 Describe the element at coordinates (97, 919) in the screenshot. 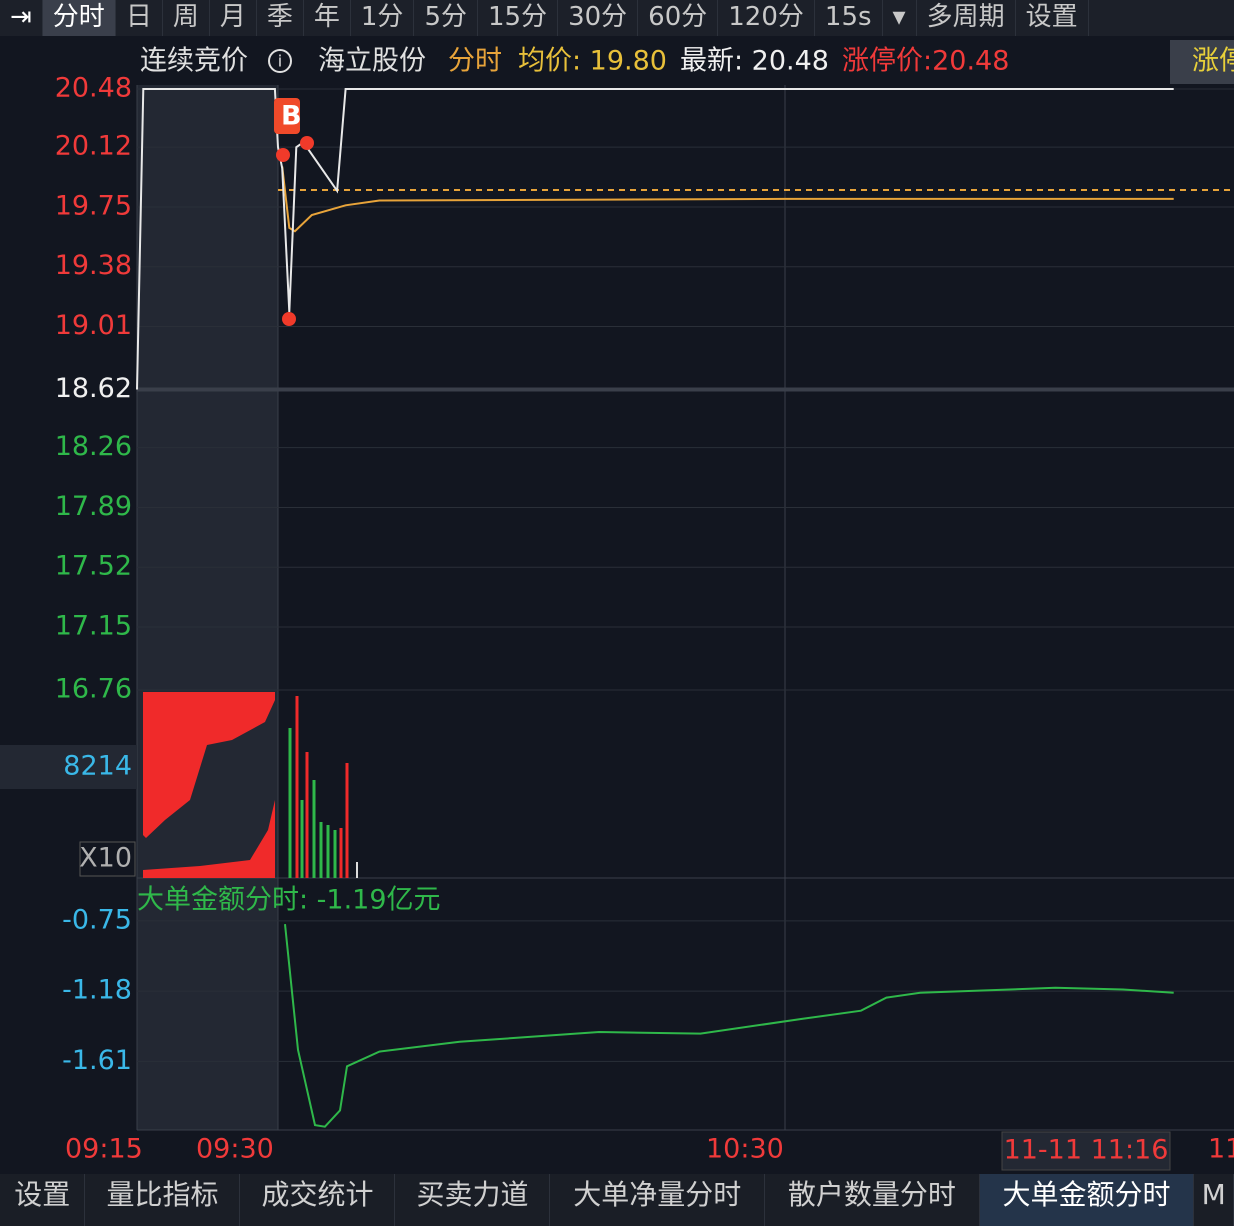

I see `y-tick-label: -0.75` at that location.